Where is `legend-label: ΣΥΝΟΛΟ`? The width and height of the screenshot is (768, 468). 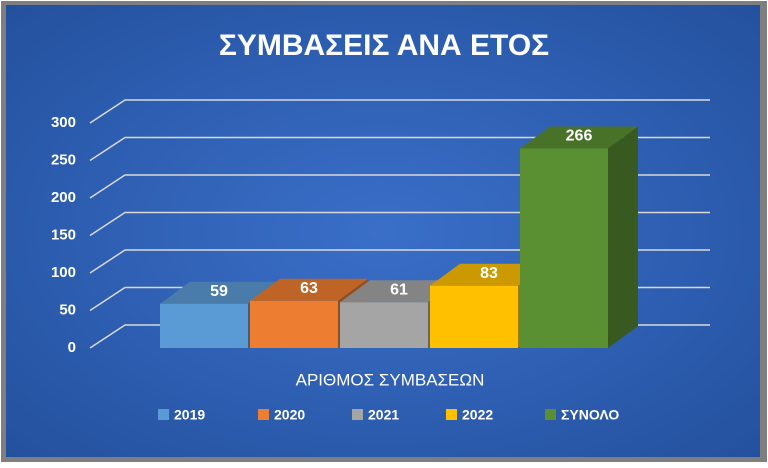 legend-label: ΣΥΝΟΛΟ is located at coordinates (590, 415).